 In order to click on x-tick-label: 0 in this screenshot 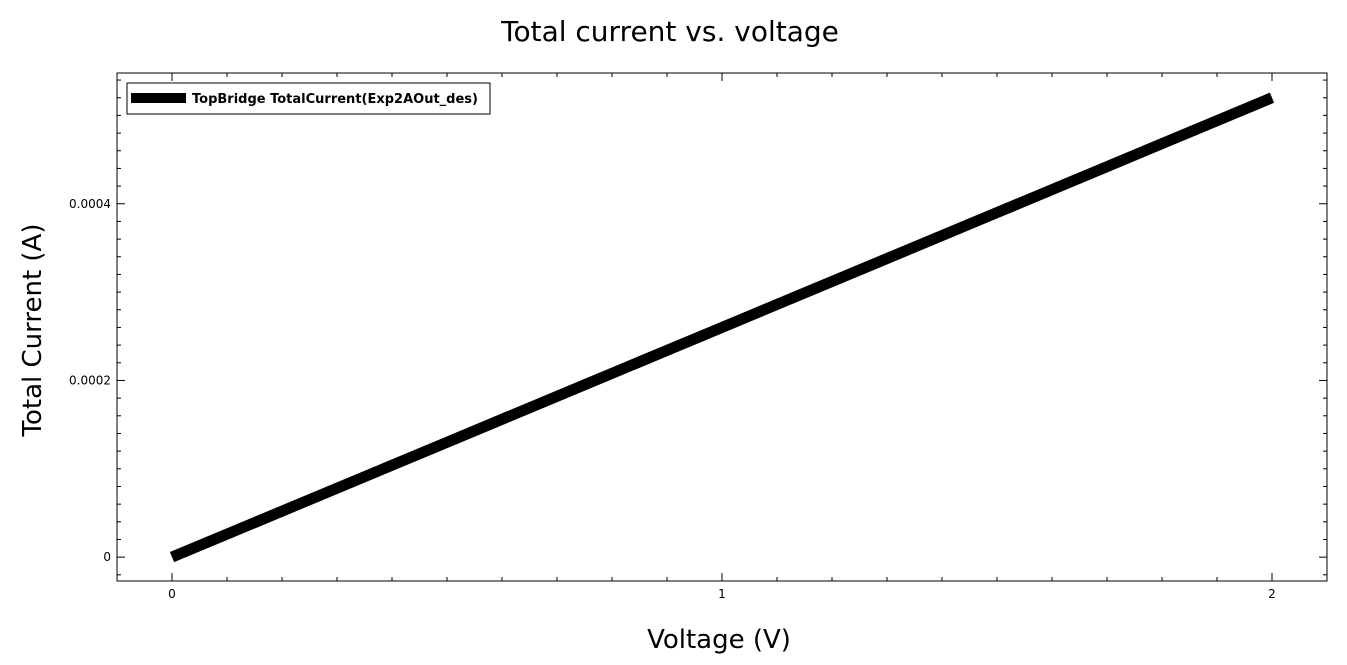, I will do `click(172, 594)`.